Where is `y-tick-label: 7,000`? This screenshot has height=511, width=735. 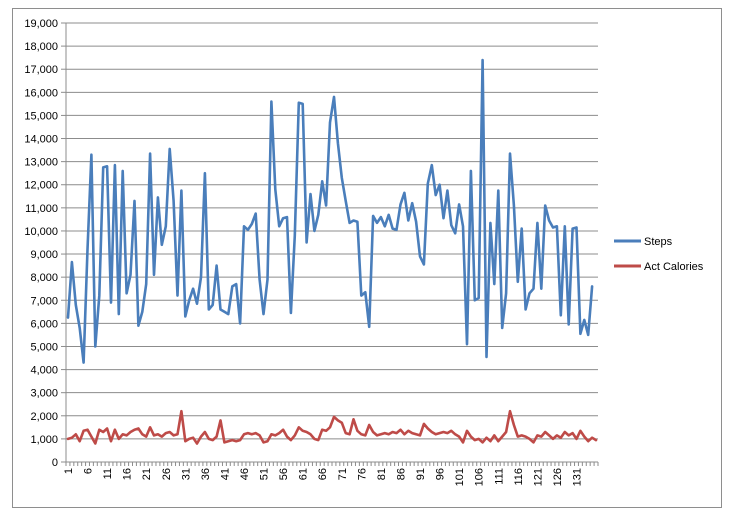 y-tick-label: 7,000 is located at coordinates (44, 301).